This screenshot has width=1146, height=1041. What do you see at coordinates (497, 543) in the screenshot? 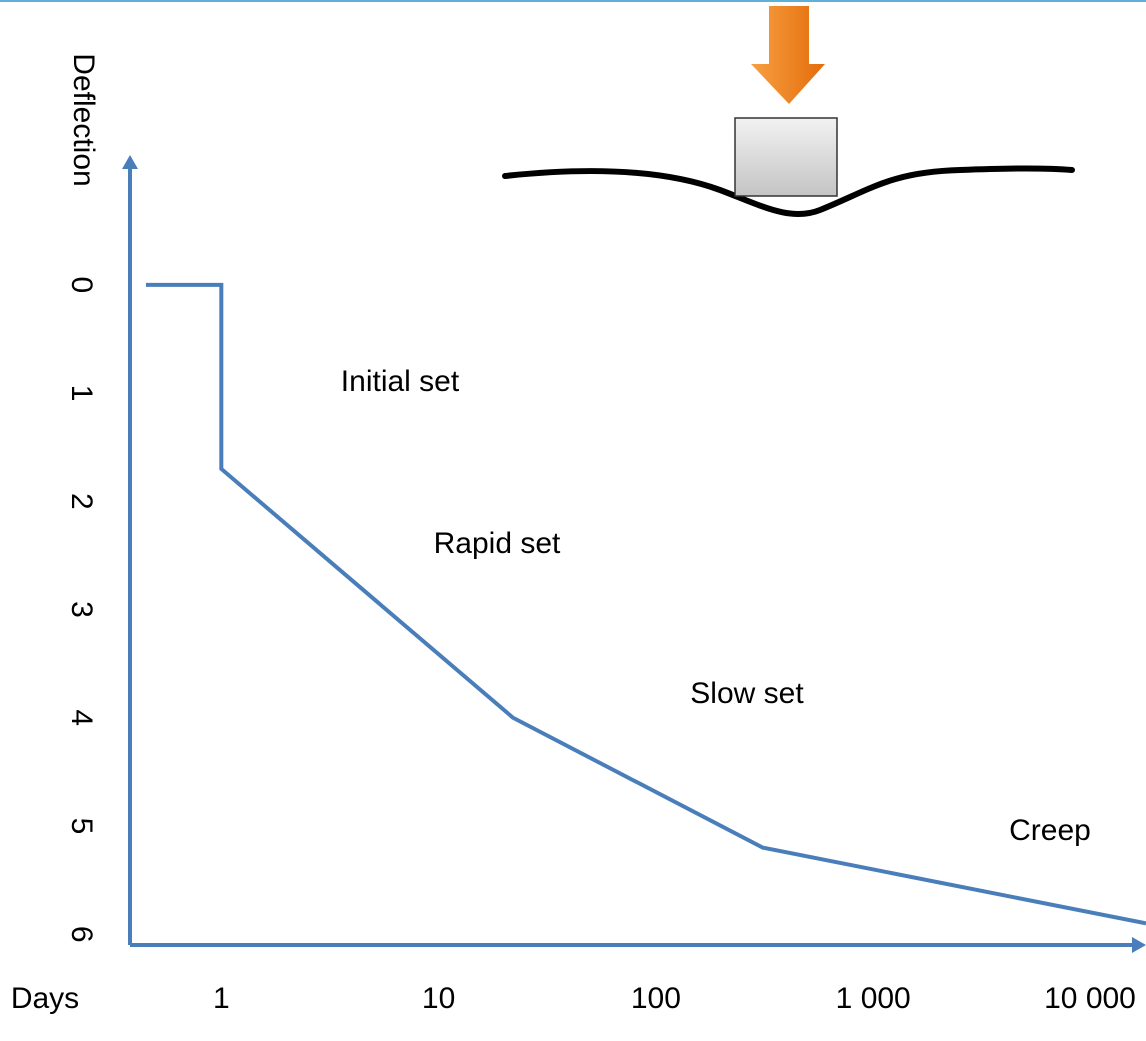
I see `phase-annotation: Rapid set` at bounding box center [497, 543].